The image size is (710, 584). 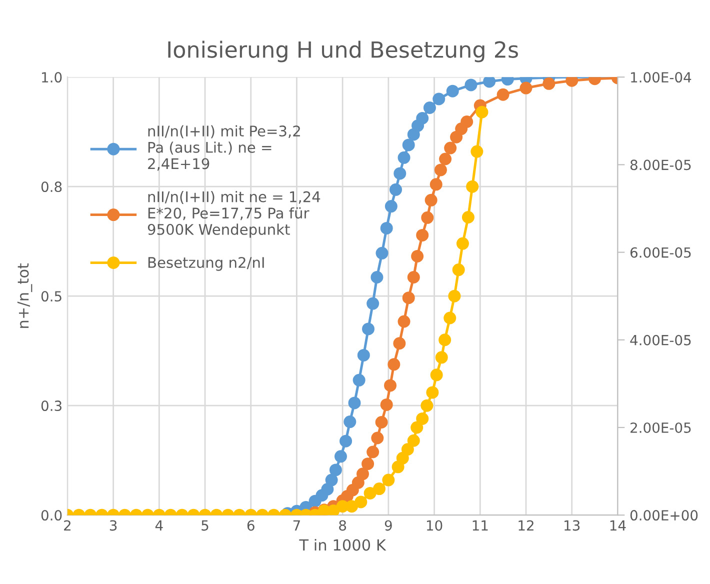 What do you see at coordinates (660, 165) in the screenshot?
I see `y2-tick-label: 8.00E-05` at bounding box center [660, 165].